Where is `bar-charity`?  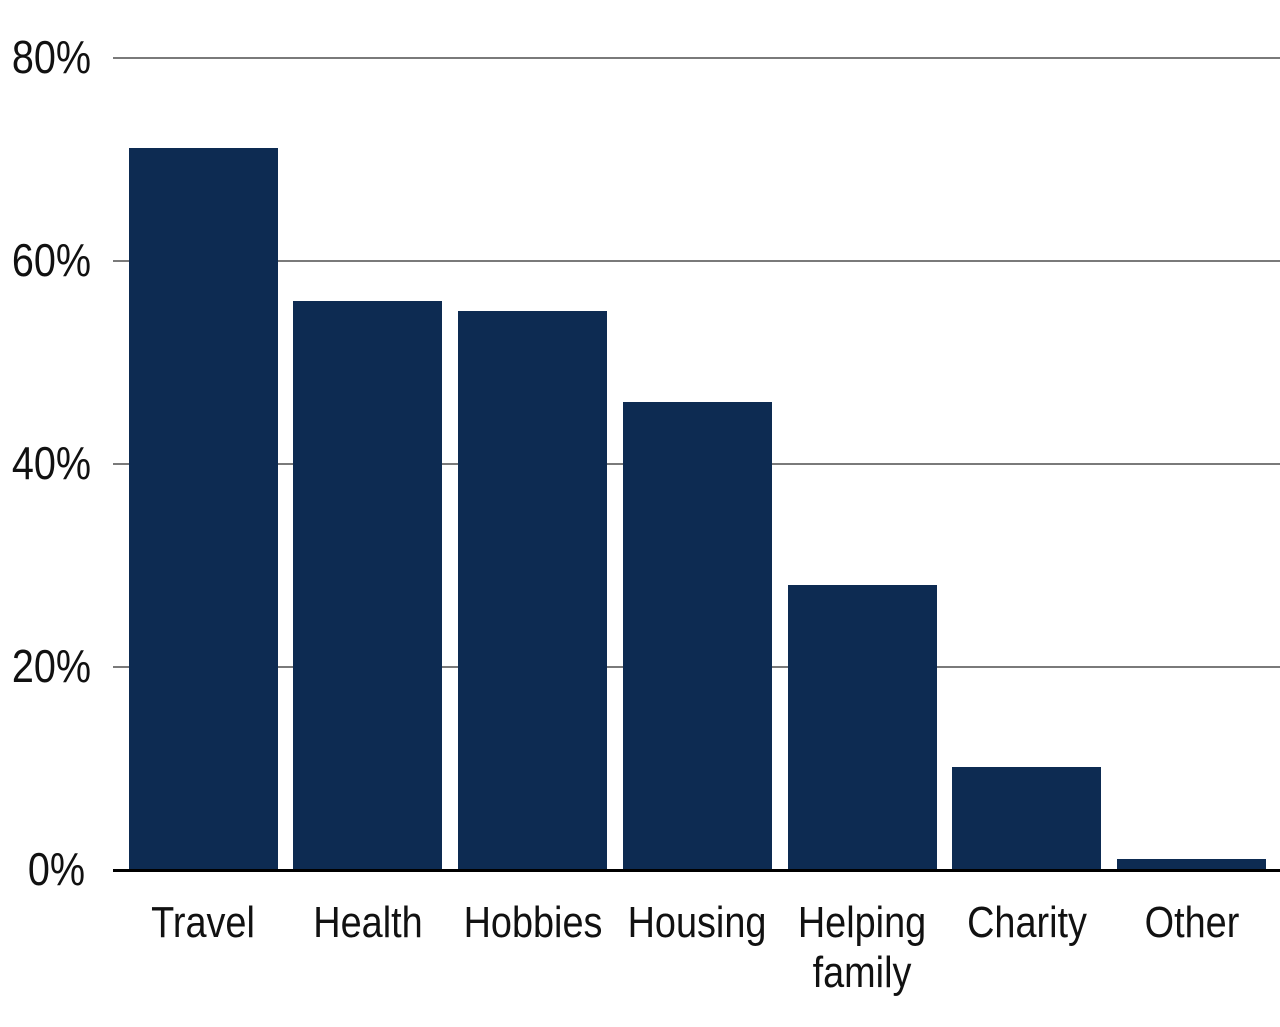 bar-charity is located at coordinates (1026, 818).